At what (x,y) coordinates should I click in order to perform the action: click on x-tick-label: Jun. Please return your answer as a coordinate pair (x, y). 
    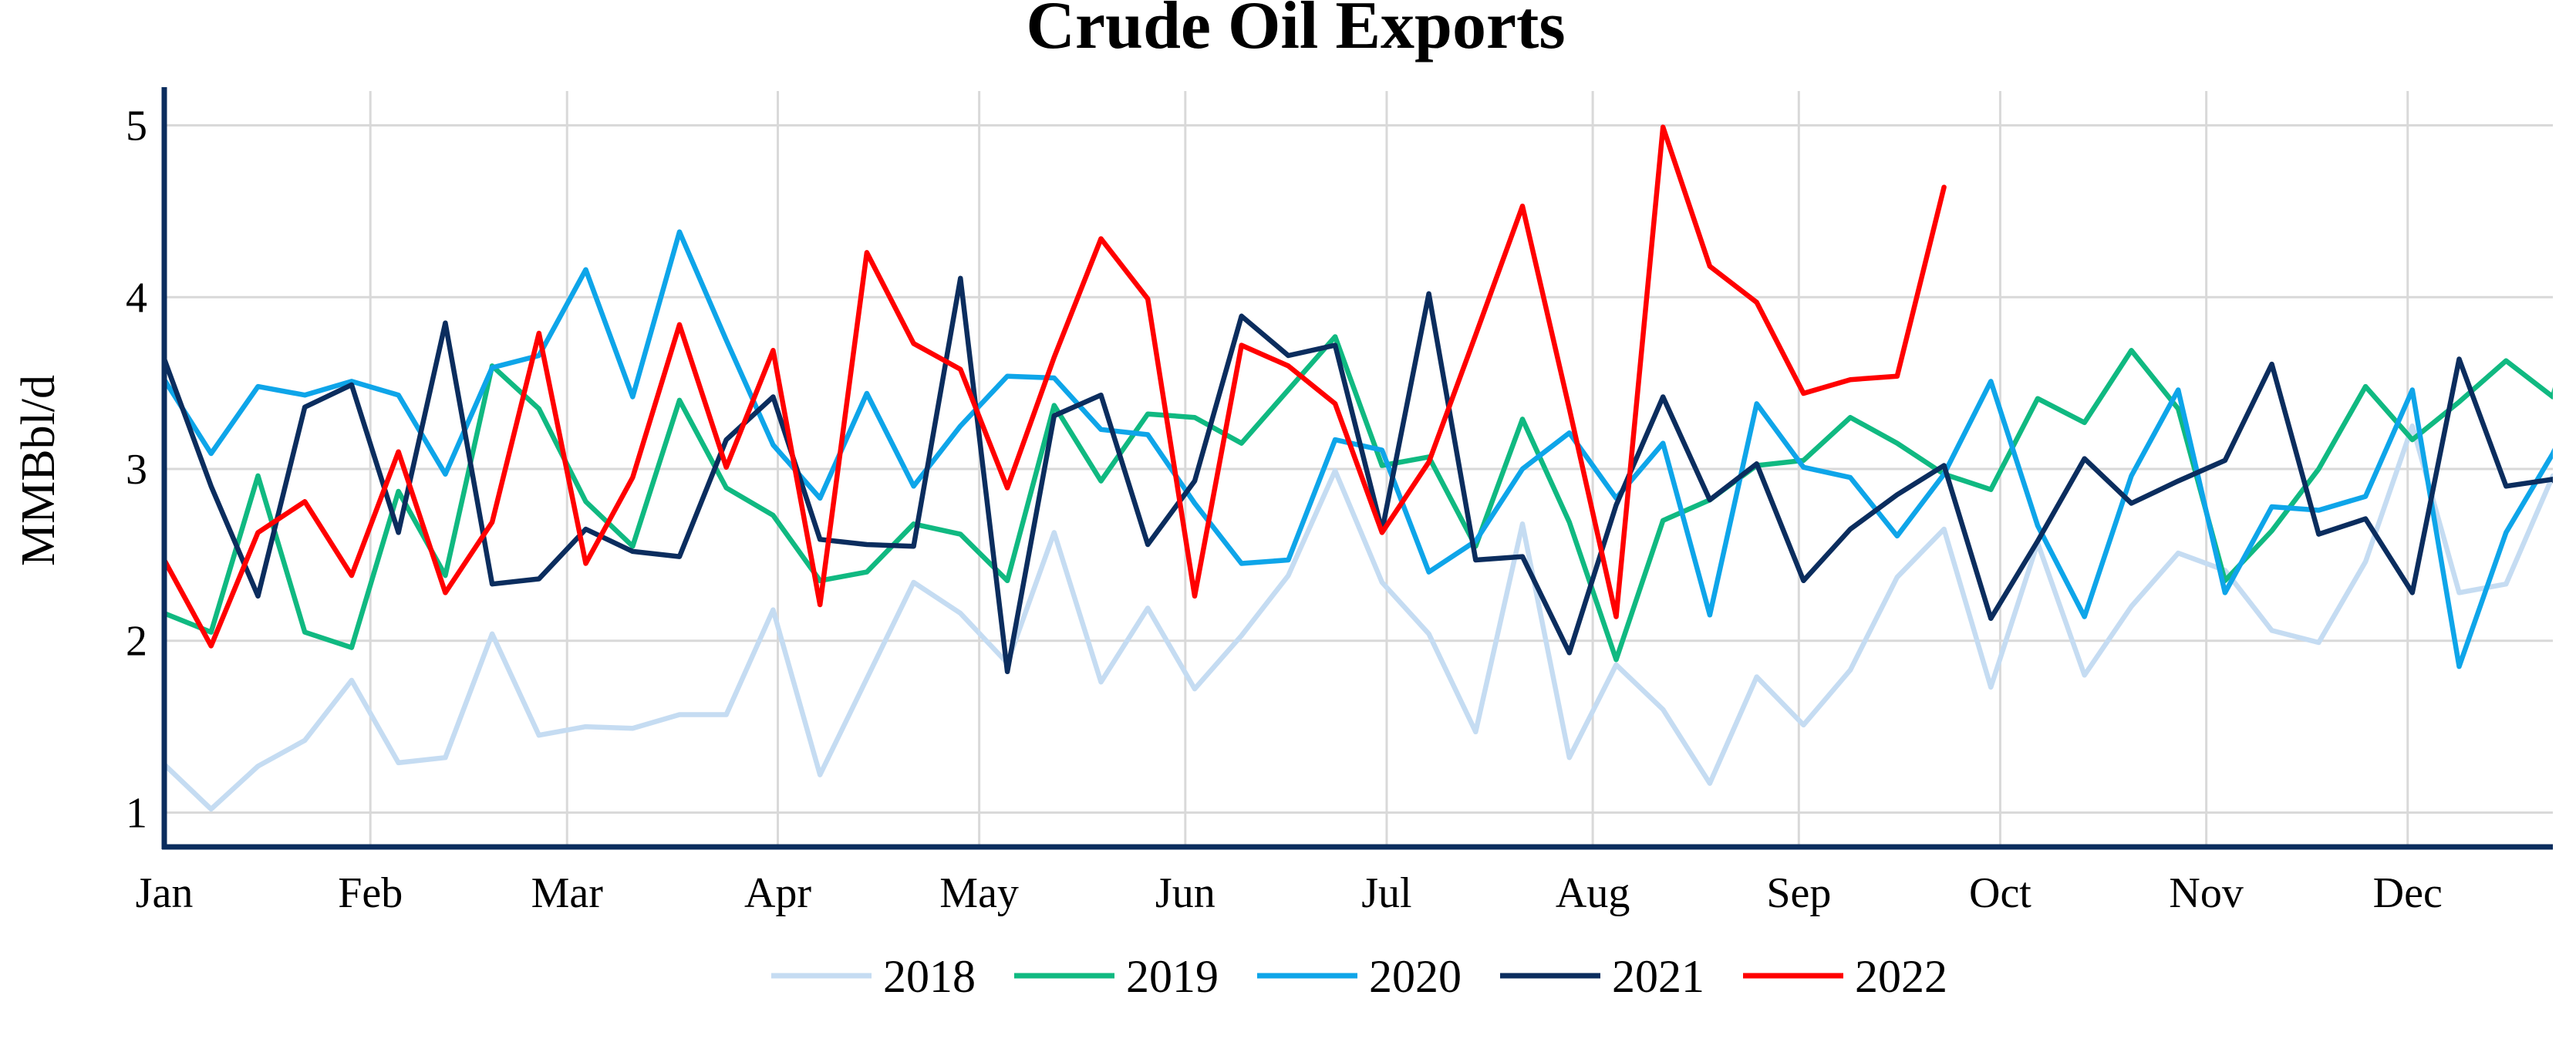
    Looking at the image, I should click on (1185, 893).